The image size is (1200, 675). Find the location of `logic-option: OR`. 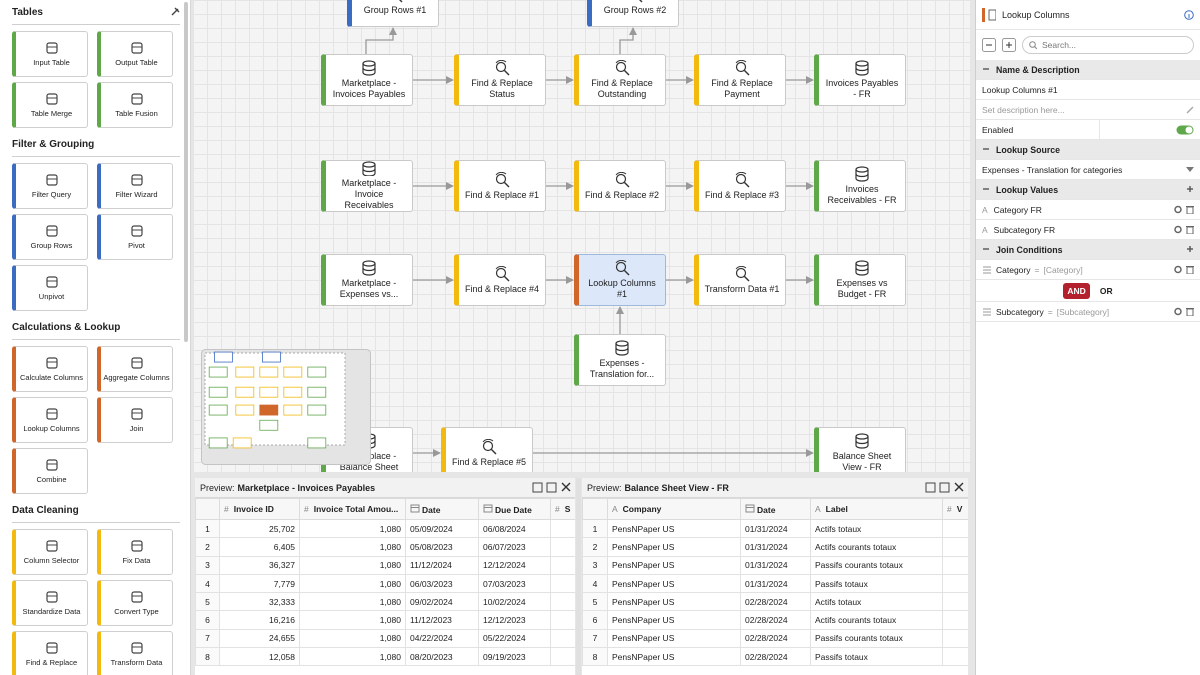

logic-option: OR is located at coordinates (1106, 290).